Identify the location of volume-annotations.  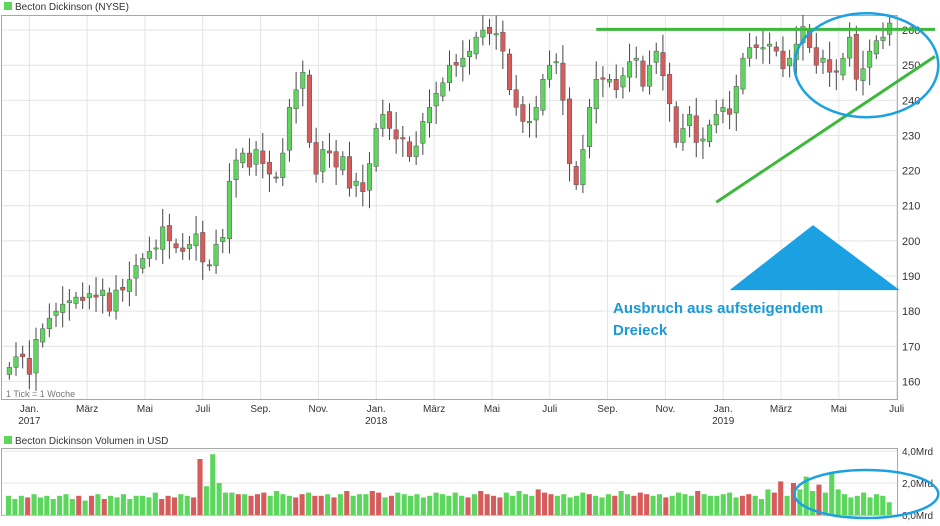
(866, 494).